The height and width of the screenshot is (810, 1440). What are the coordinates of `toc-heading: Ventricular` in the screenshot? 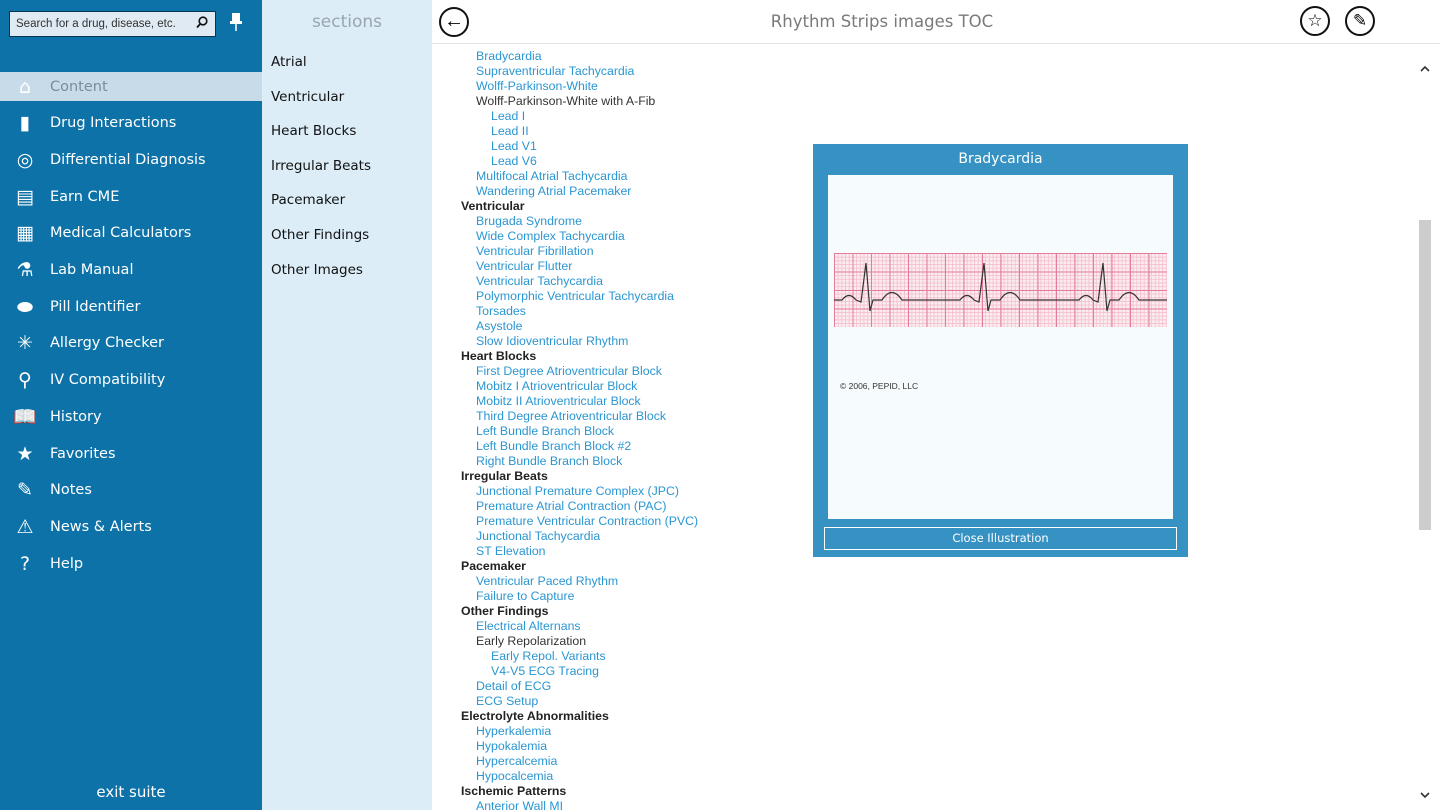 It's located at (493, 206).